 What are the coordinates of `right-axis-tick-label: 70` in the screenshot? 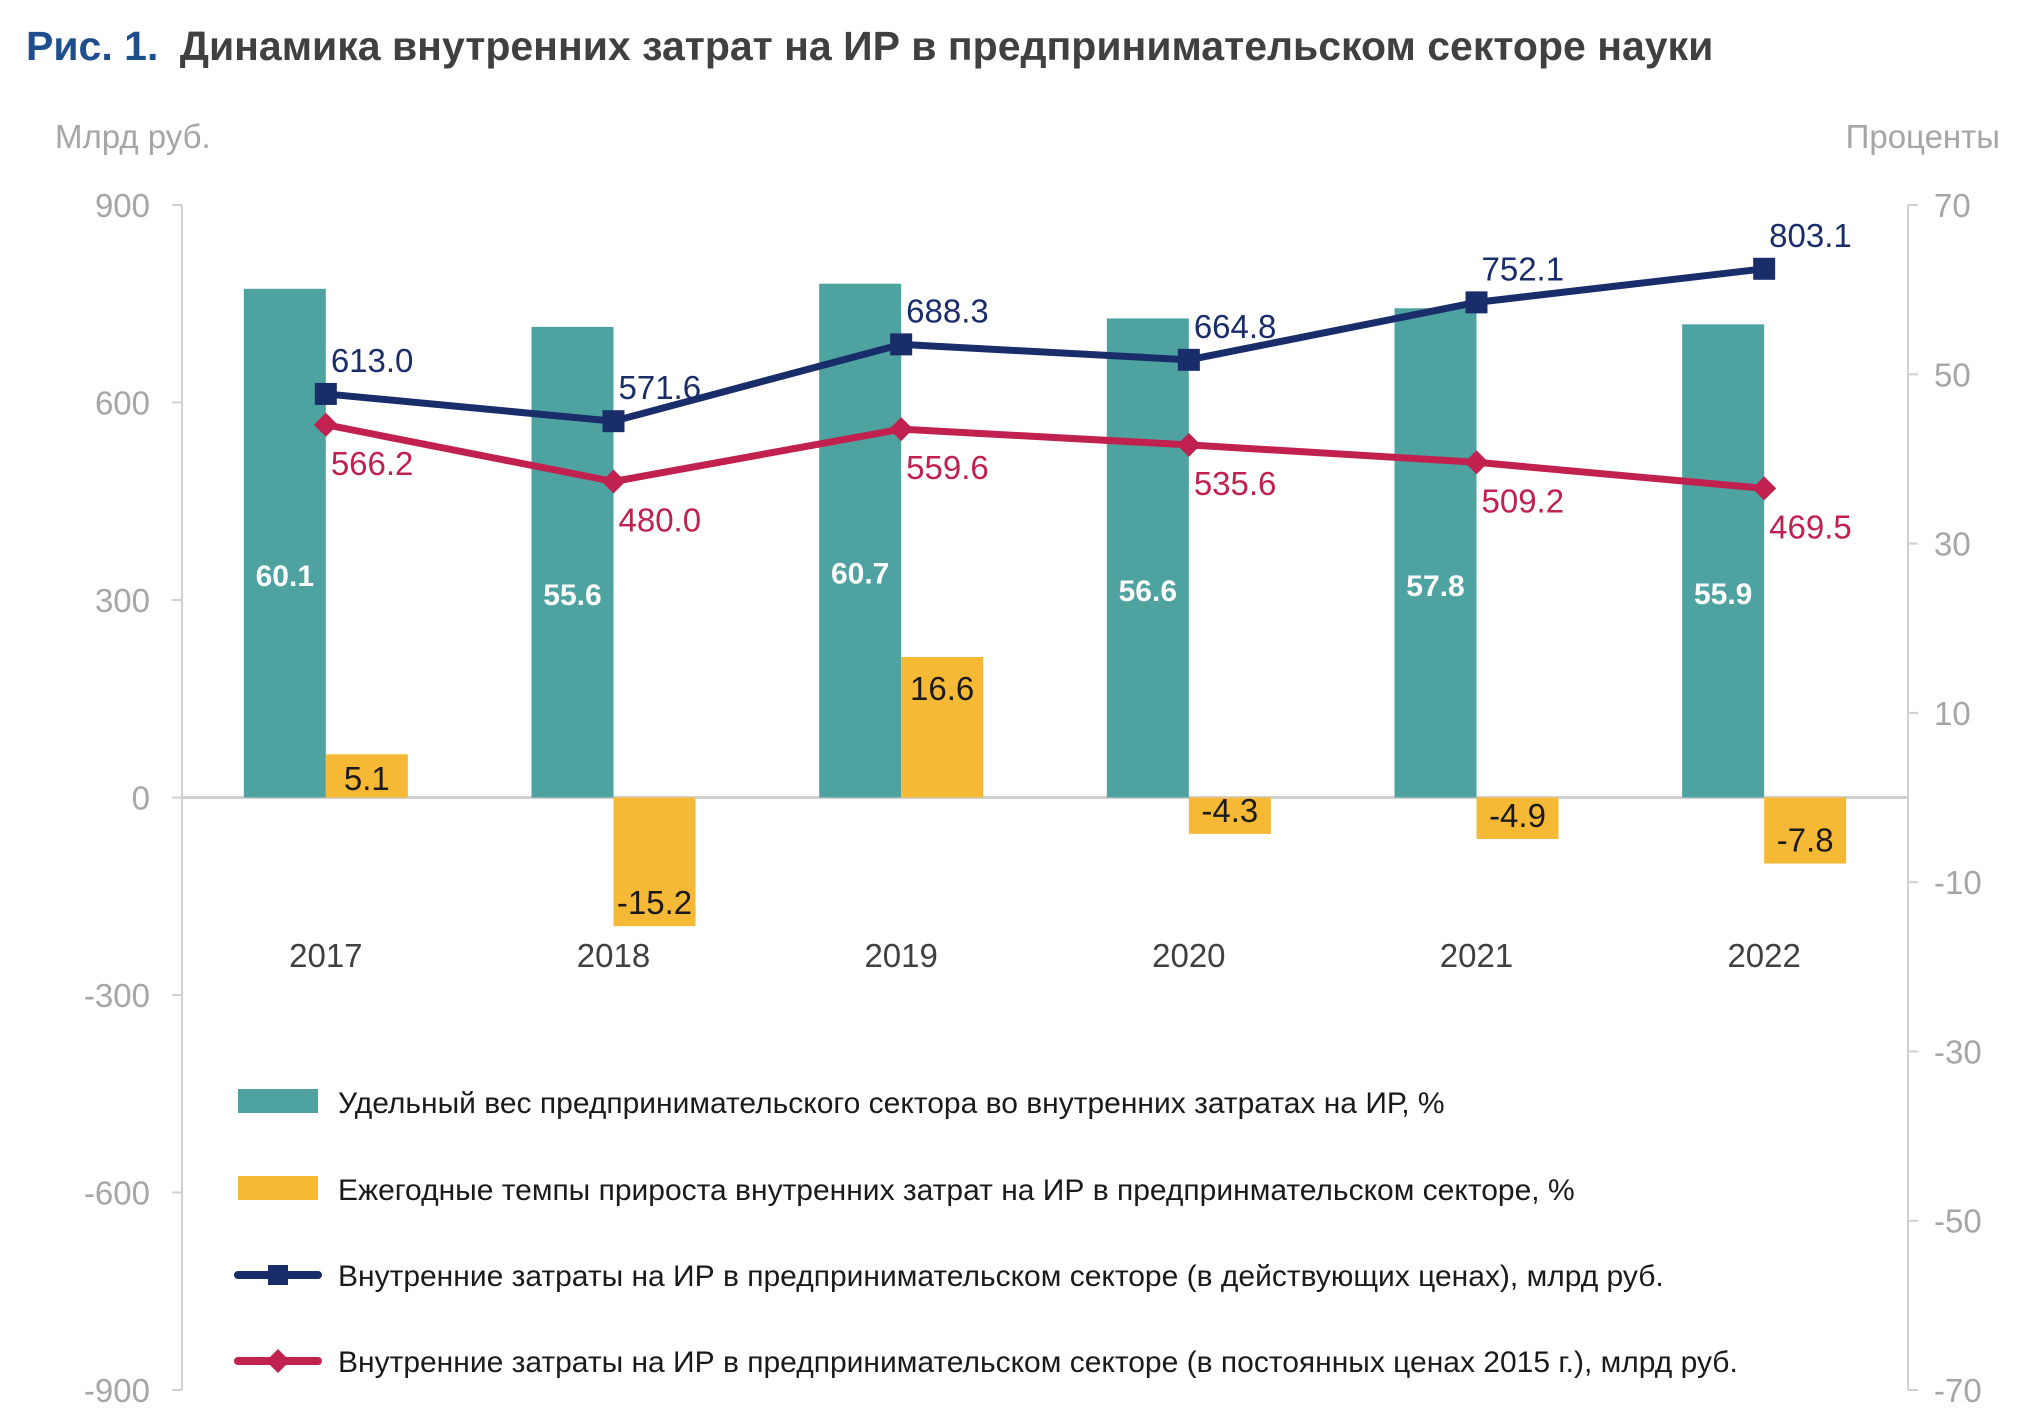 It's located at (1952, 205).